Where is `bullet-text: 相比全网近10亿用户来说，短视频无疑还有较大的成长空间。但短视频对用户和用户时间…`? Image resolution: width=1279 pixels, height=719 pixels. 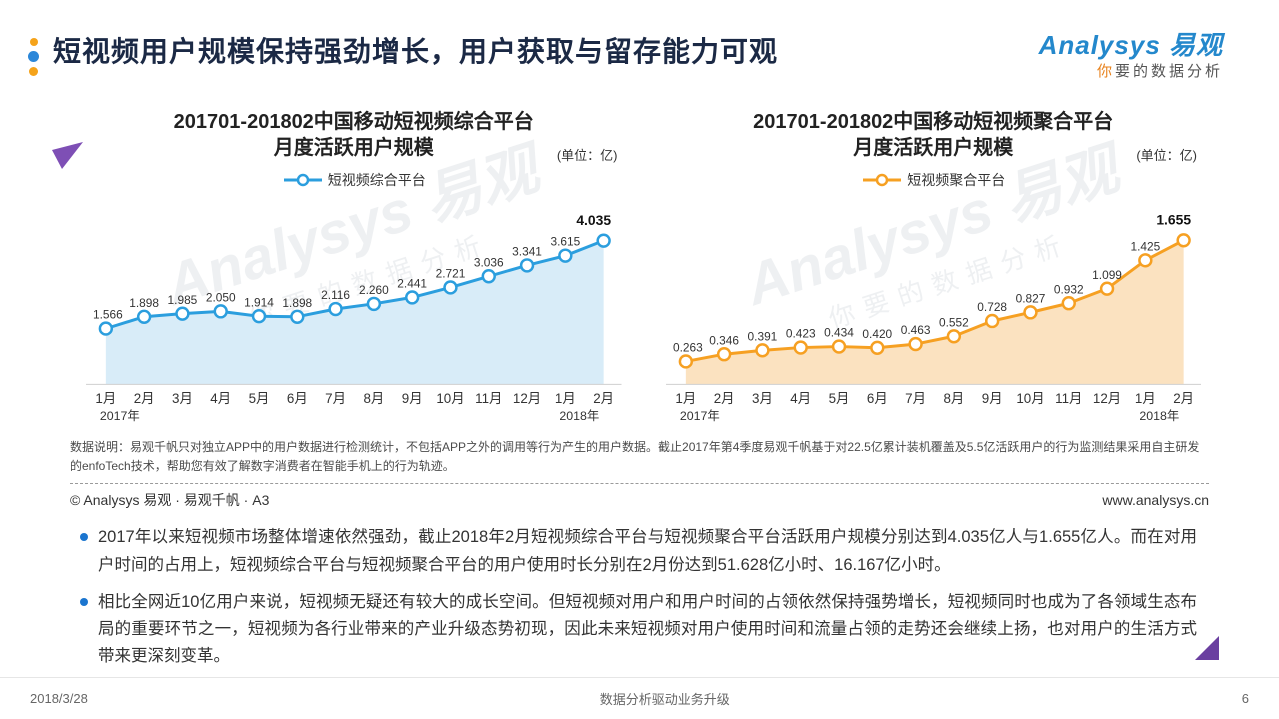
bullet-text: 相比全网近10亿用户来说，短视频无疑还有较大的成长空间。但短视频对用户和用户时间… is located at coordinates (647, 629).